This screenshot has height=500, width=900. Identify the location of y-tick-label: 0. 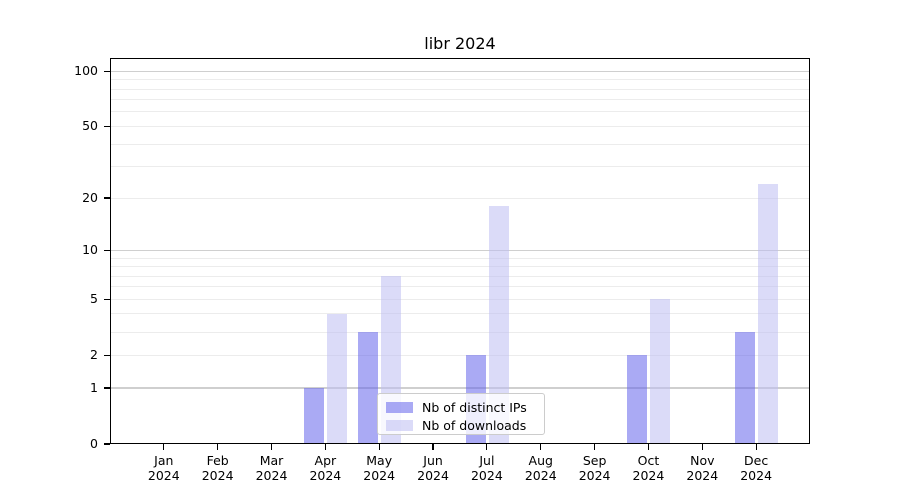
(94, 443).